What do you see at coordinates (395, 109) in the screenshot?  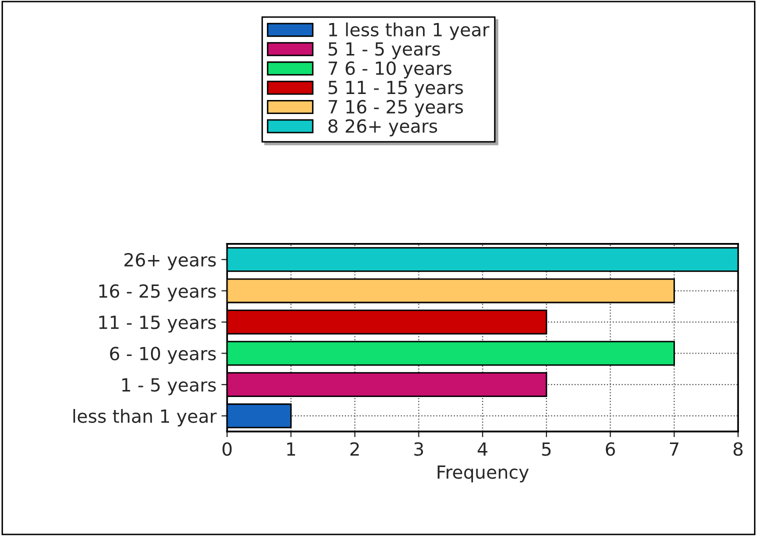 I see `legend-label: 7 16 - 25 years` at bounding box center [395, 109].